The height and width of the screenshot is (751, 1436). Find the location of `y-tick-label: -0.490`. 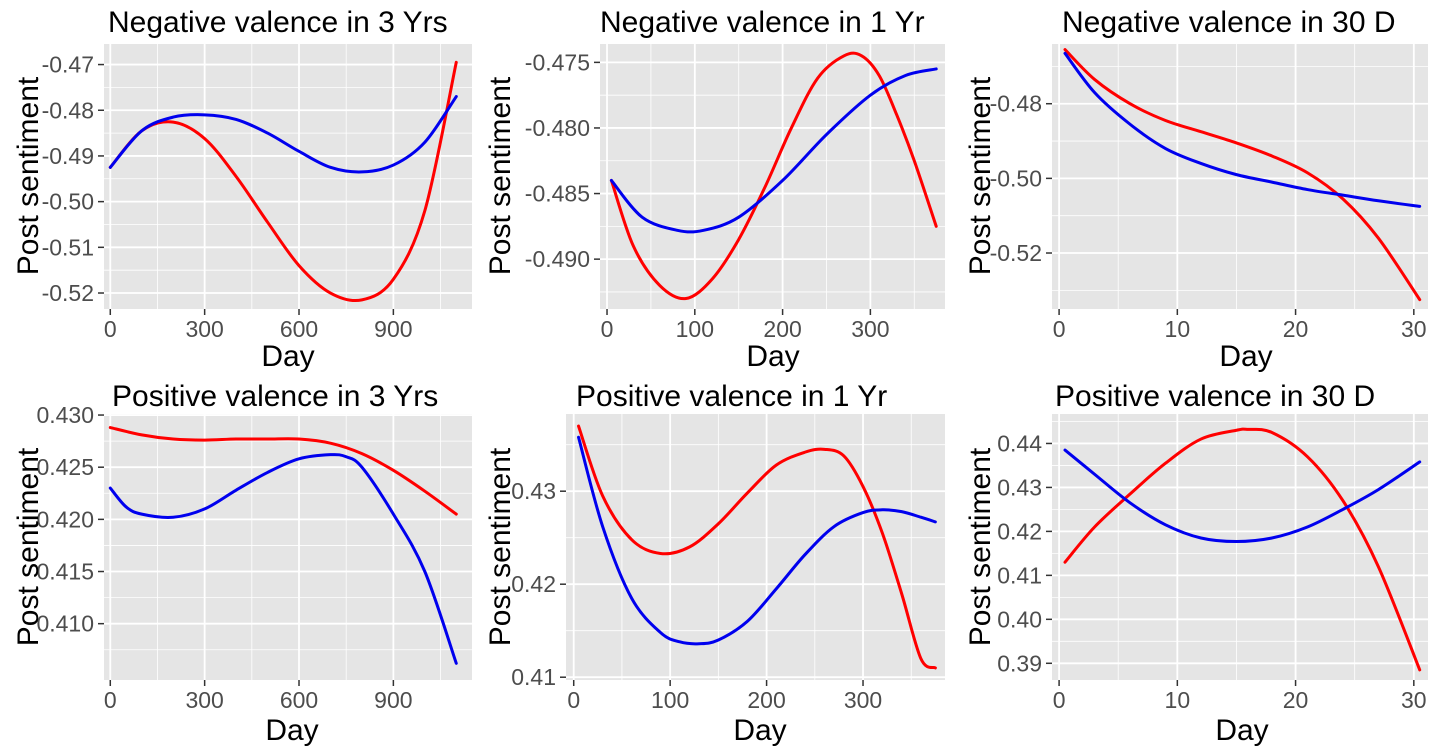

y-tick-label: -0.490 is located at coordinates (557, 259).